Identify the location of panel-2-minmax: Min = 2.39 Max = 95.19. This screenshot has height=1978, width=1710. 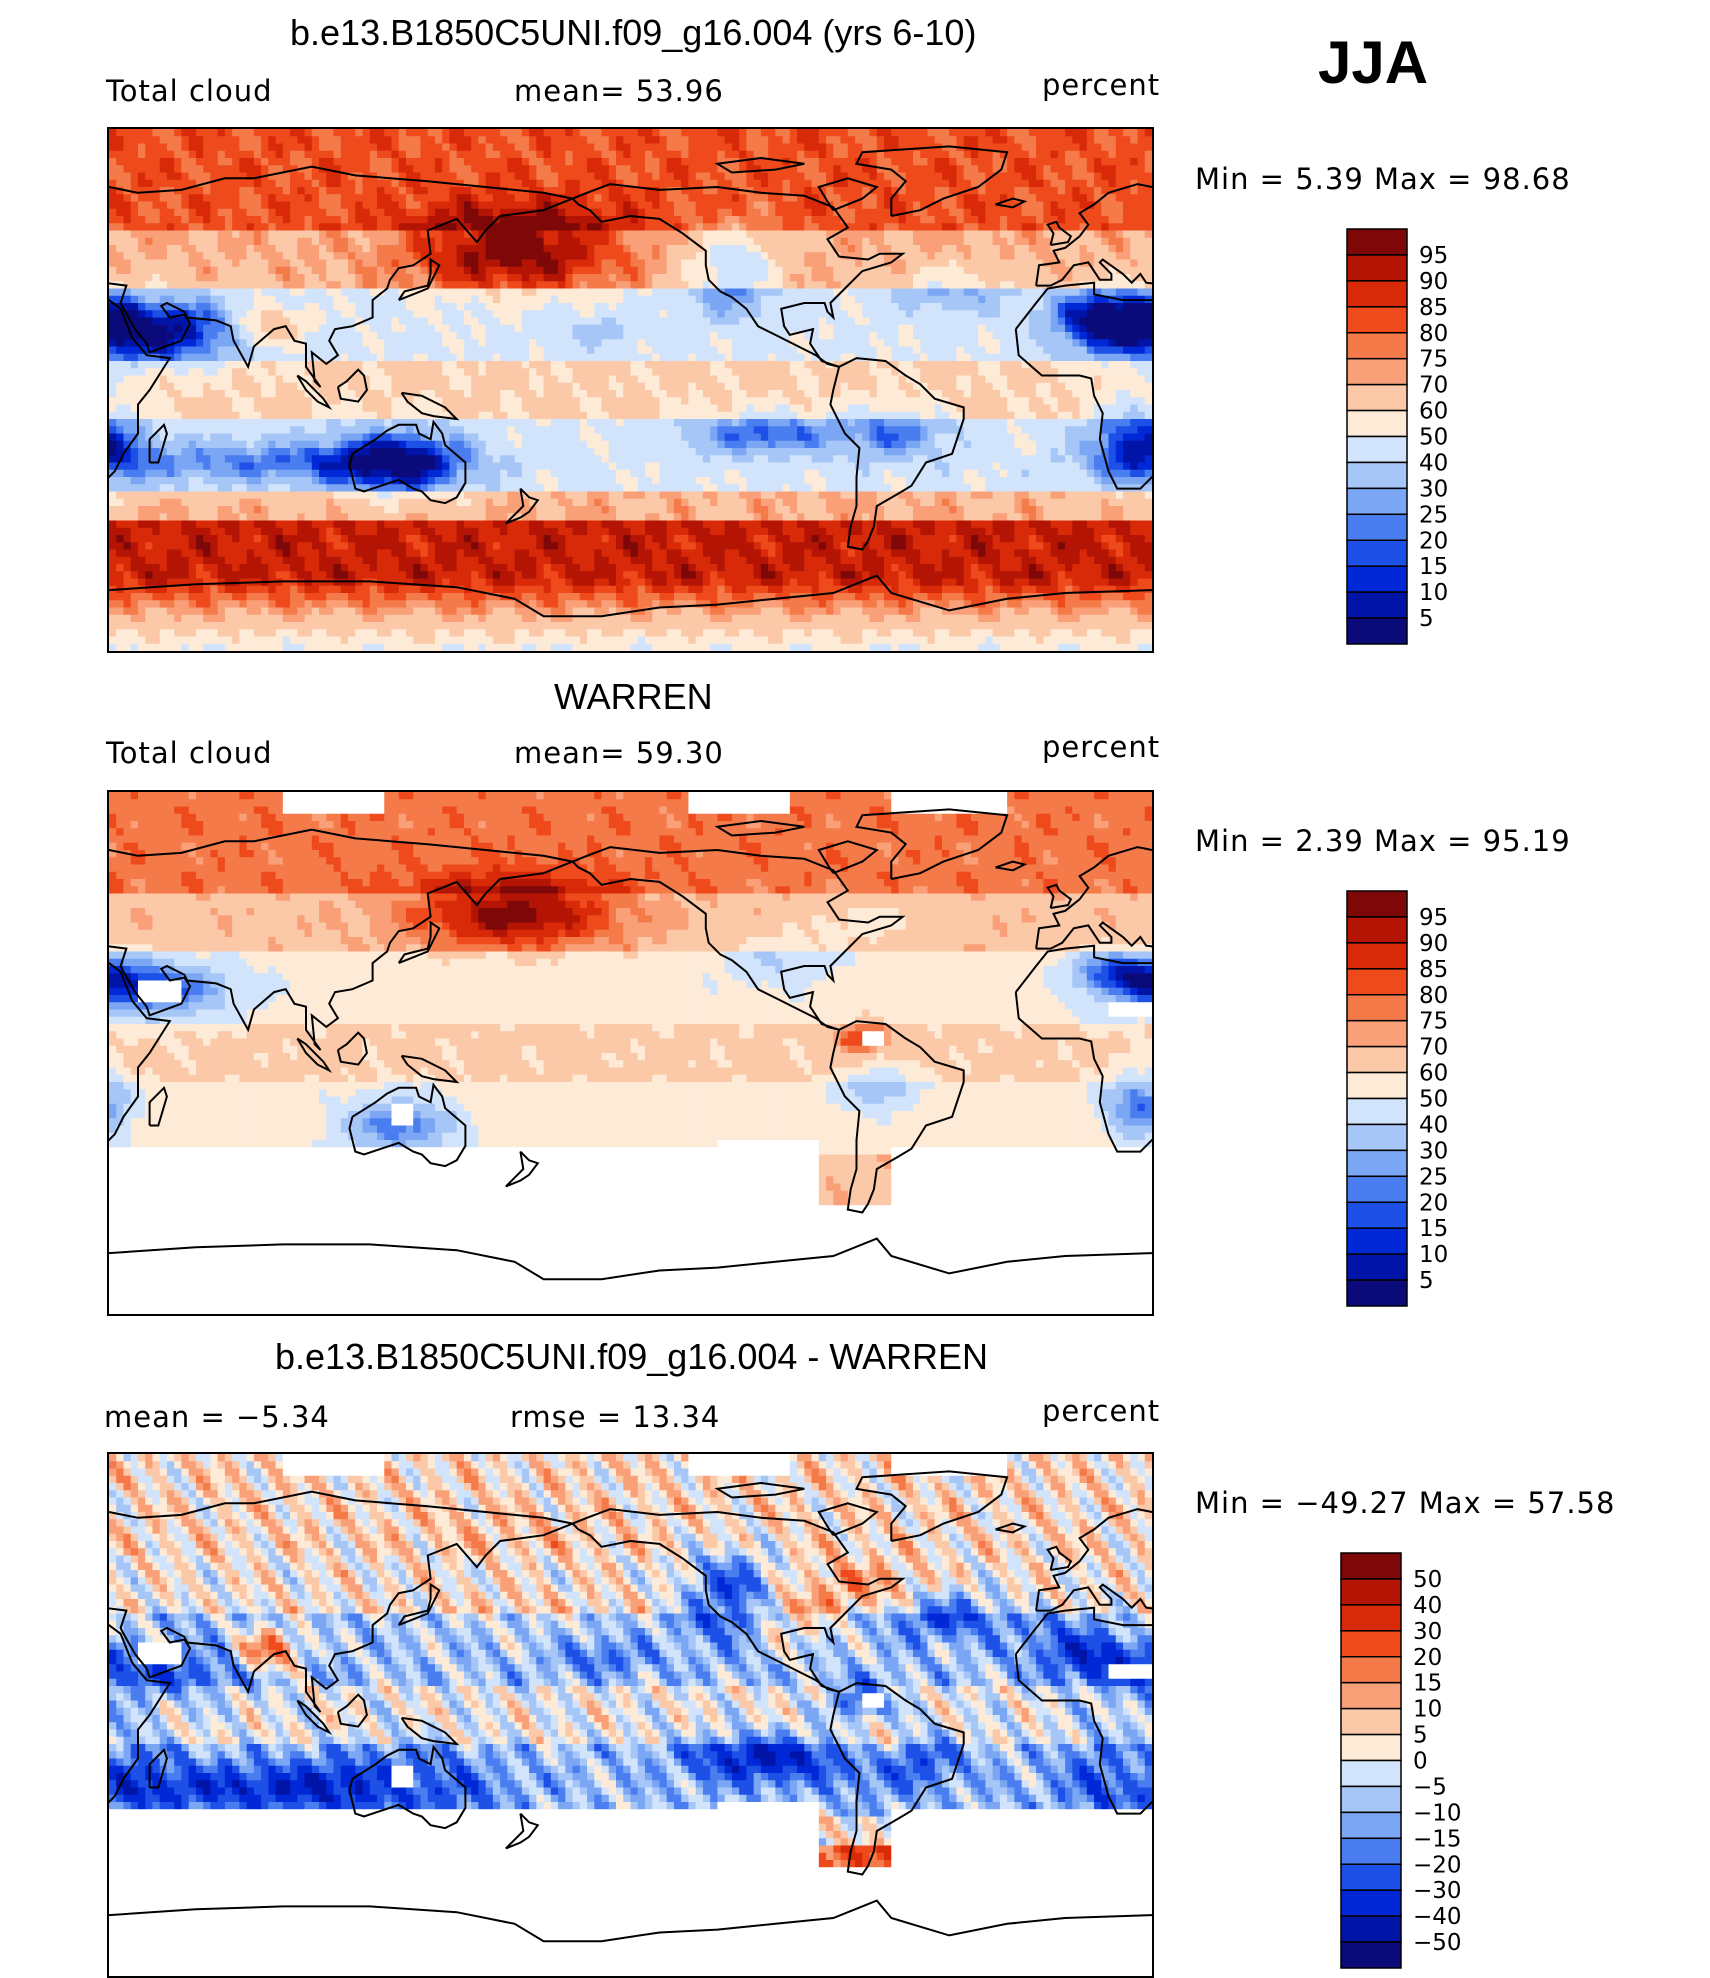
(1383, 841).